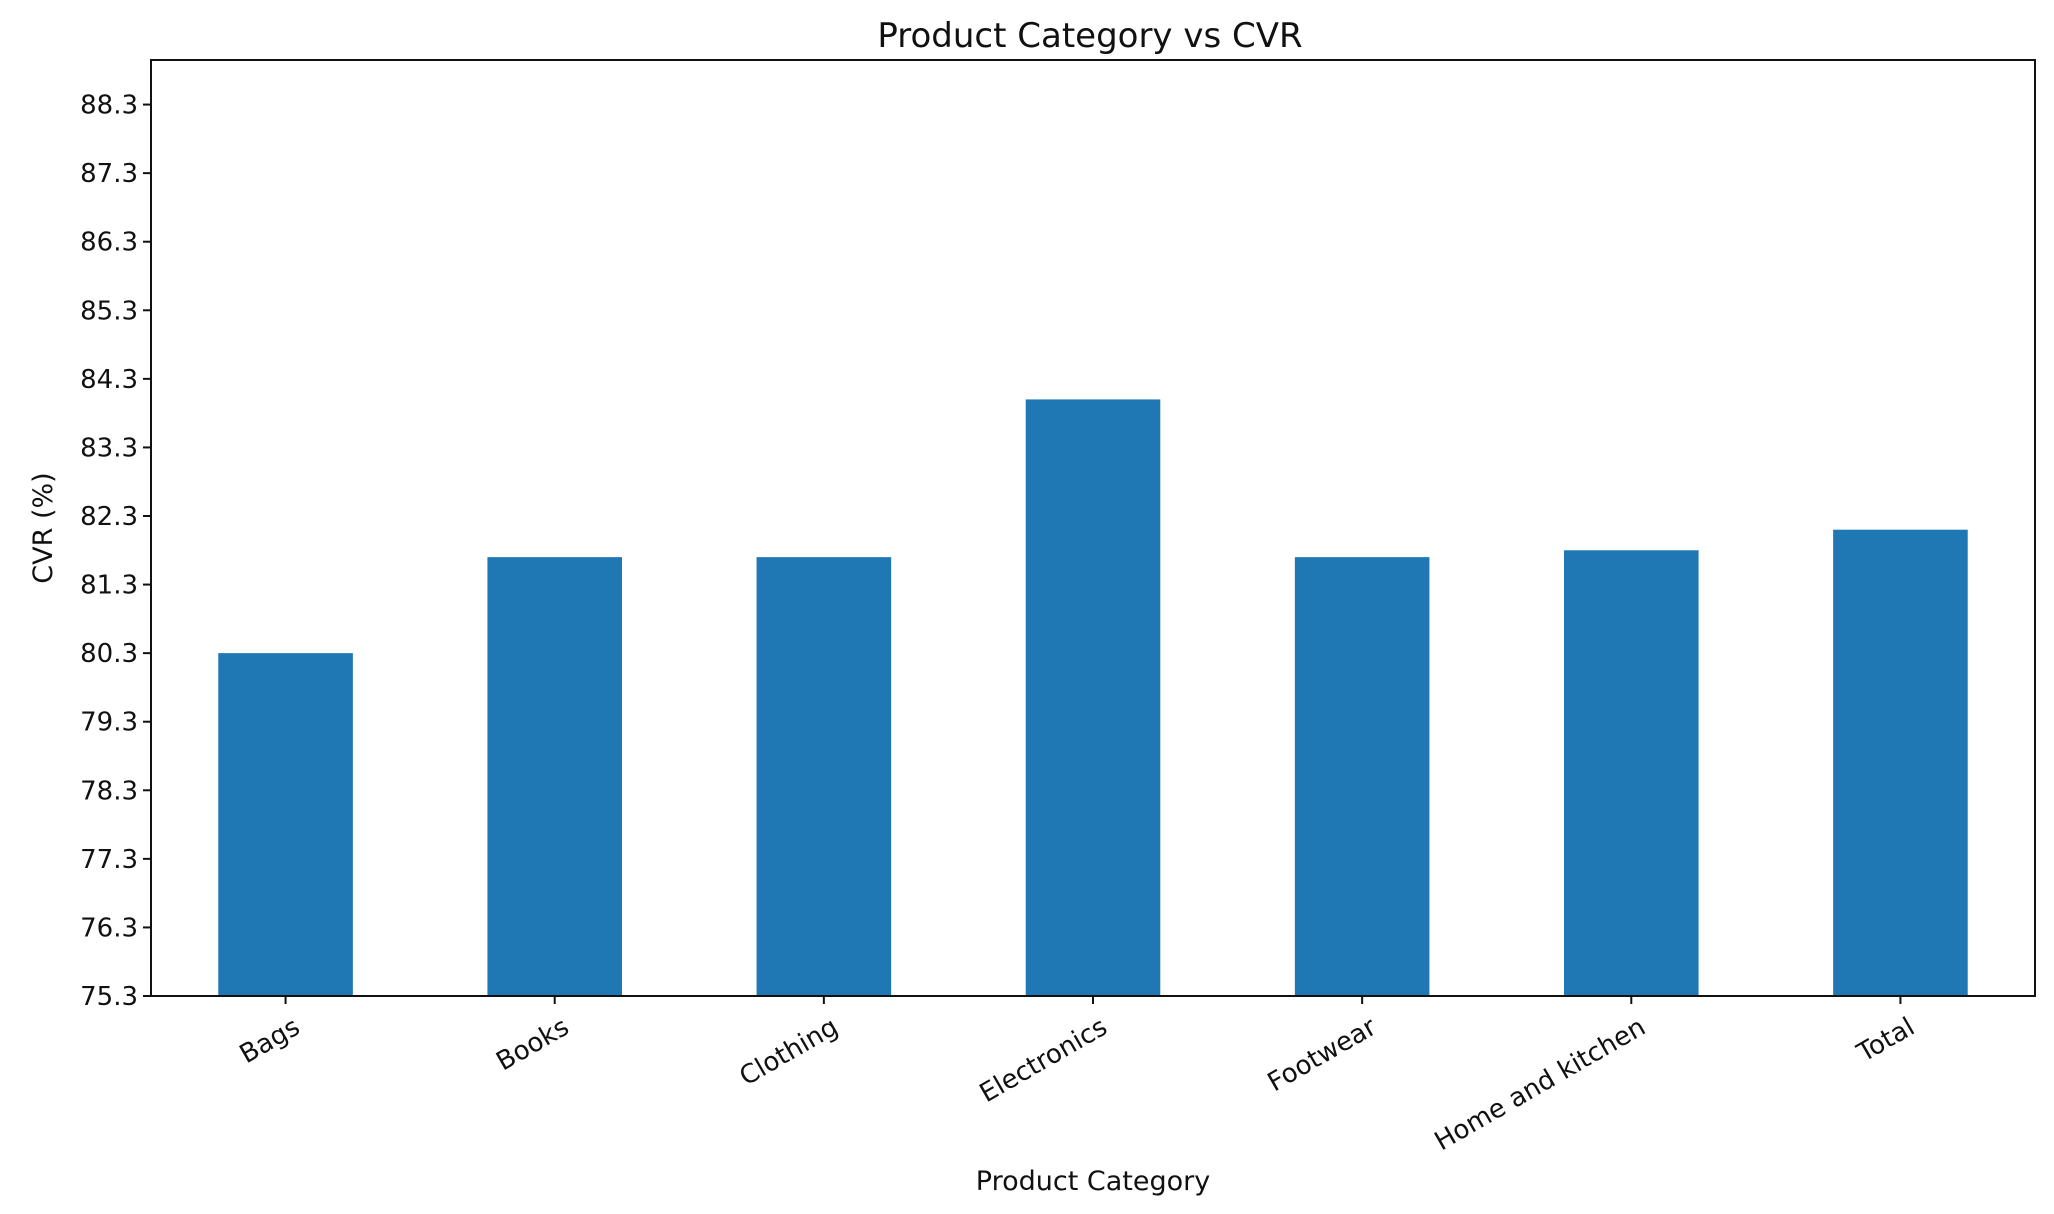 The image size is (2054, 1214). Describe the element at coordinates (1540, 1084) in the screenshot. I see `x-tick-label: Home and kitchen` at that location.